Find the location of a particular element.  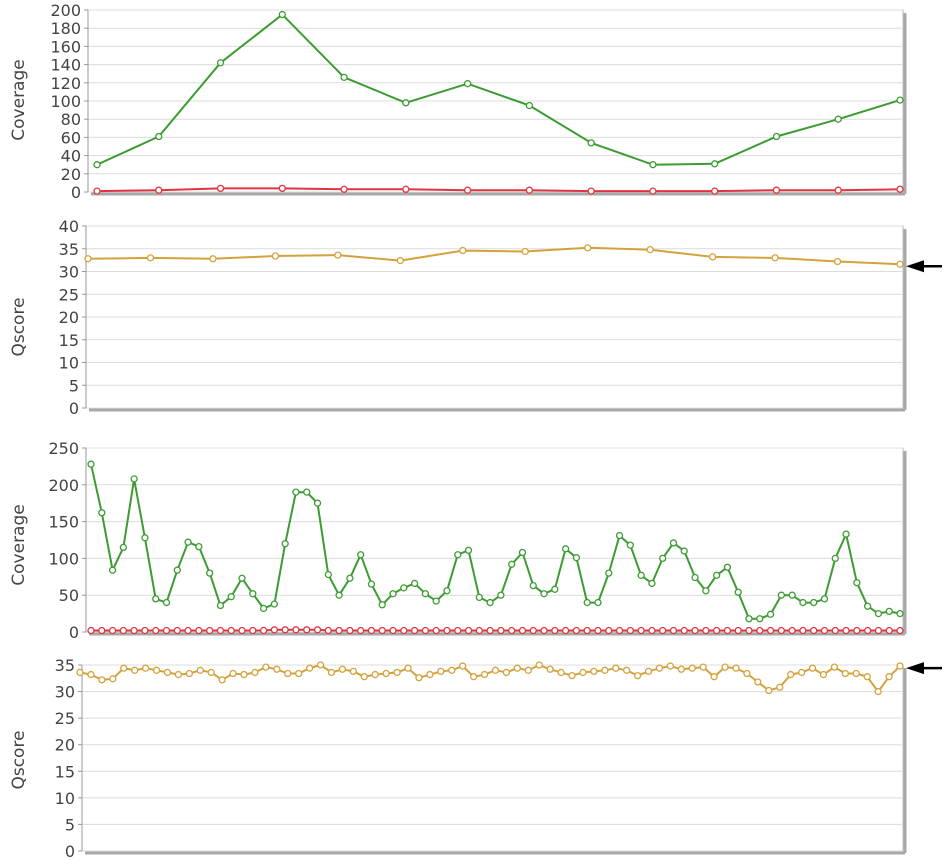

panel-2-y-axis-label: Qscore is located at coordinates (19, 326).